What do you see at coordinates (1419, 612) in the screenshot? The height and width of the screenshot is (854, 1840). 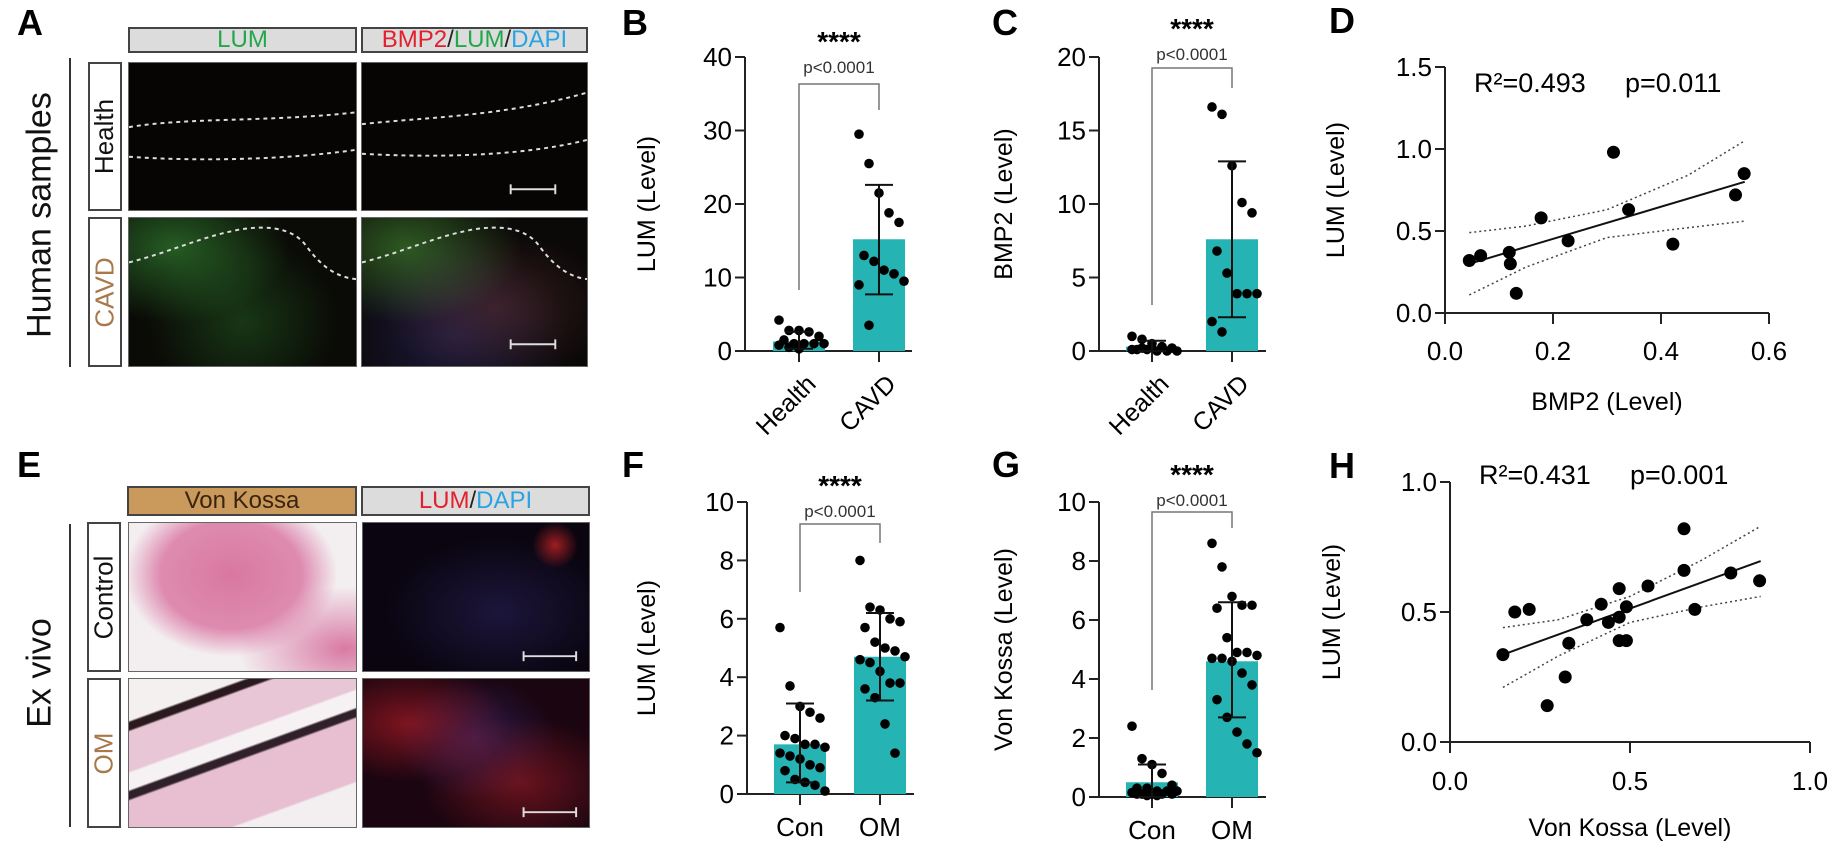 I see `y-tick-label: 0.5` at bounding box center [1419, 612].